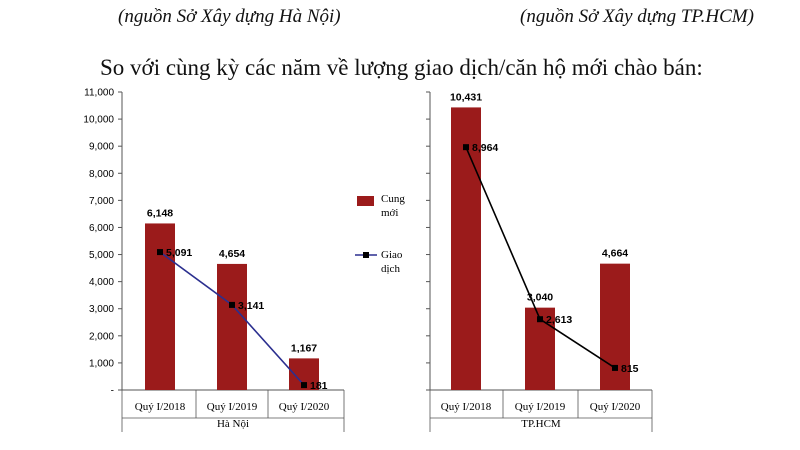 This screenshot has height=450, width=800. What do you see at coordinates (559, 320) in the screenshot?
I see `line-data-label: 2,613` at bounding box center [559, 320].